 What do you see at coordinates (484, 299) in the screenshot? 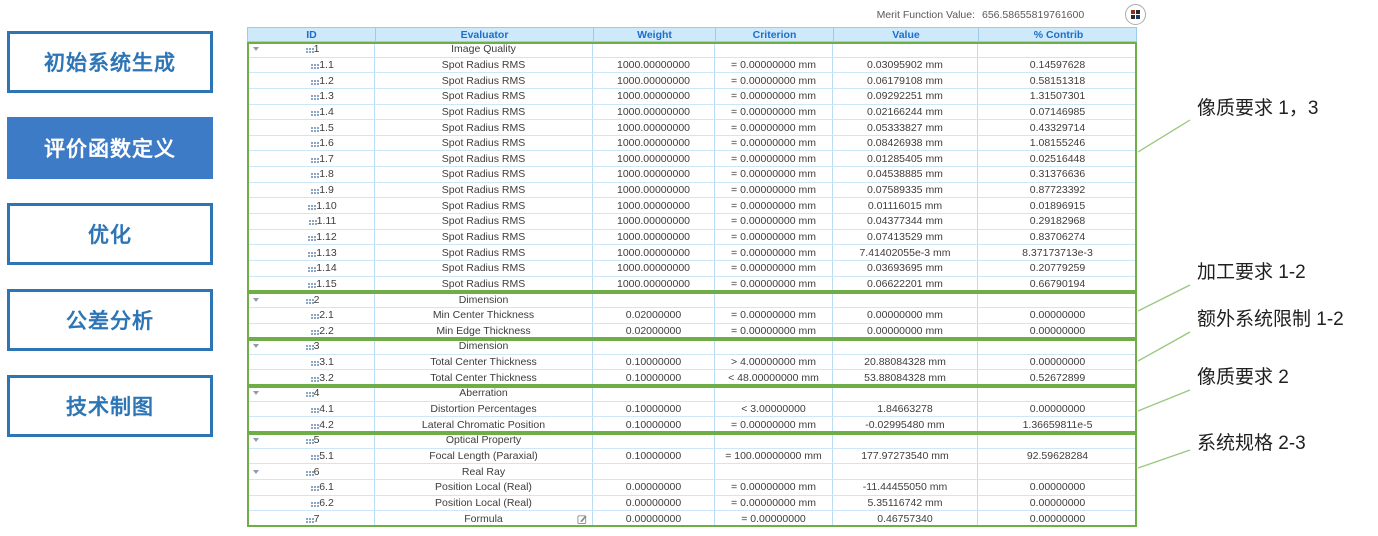
I see `evaluator-cell: Dimension` at bounding box center [484, 299].